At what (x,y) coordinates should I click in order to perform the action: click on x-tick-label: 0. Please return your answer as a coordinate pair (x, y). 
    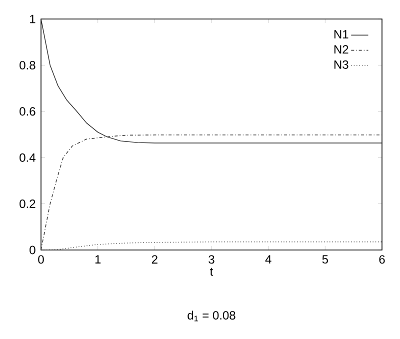
    Looking at the image, I should click on (41, 259).